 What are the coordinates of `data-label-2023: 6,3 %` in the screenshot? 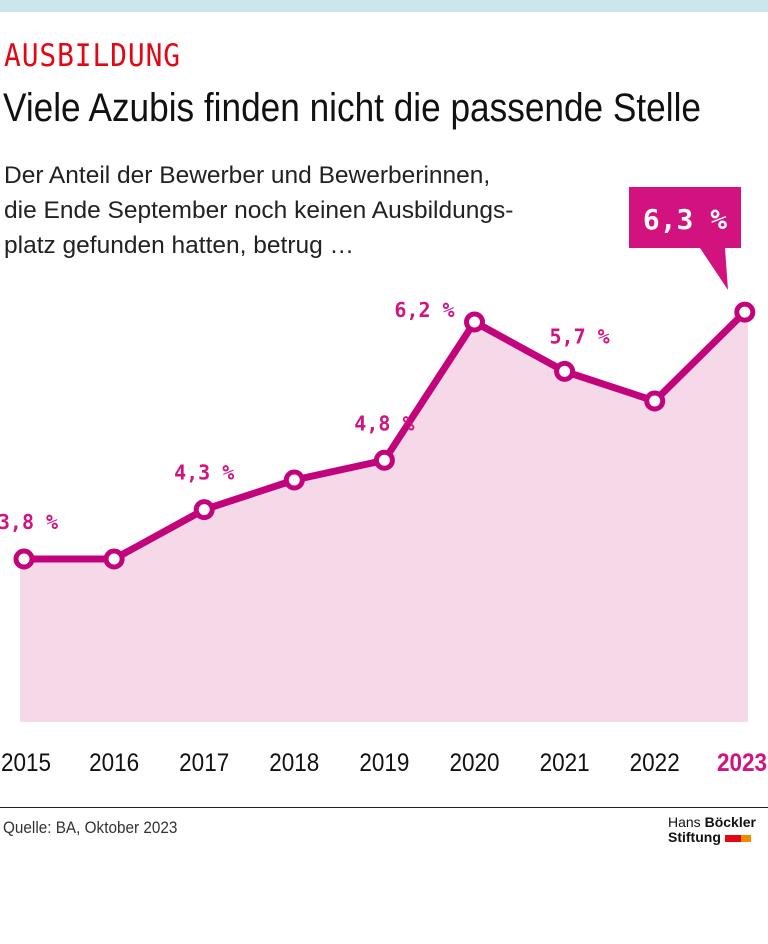 It's located at (685, 219).